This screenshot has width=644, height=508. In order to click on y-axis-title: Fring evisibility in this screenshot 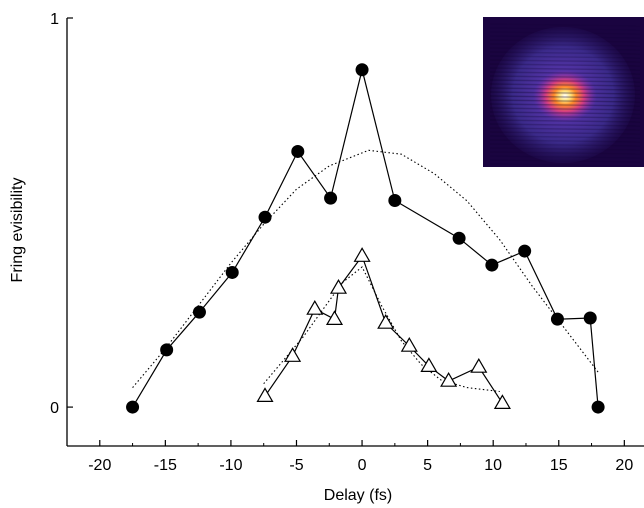, I will do `click(17, 230)`.